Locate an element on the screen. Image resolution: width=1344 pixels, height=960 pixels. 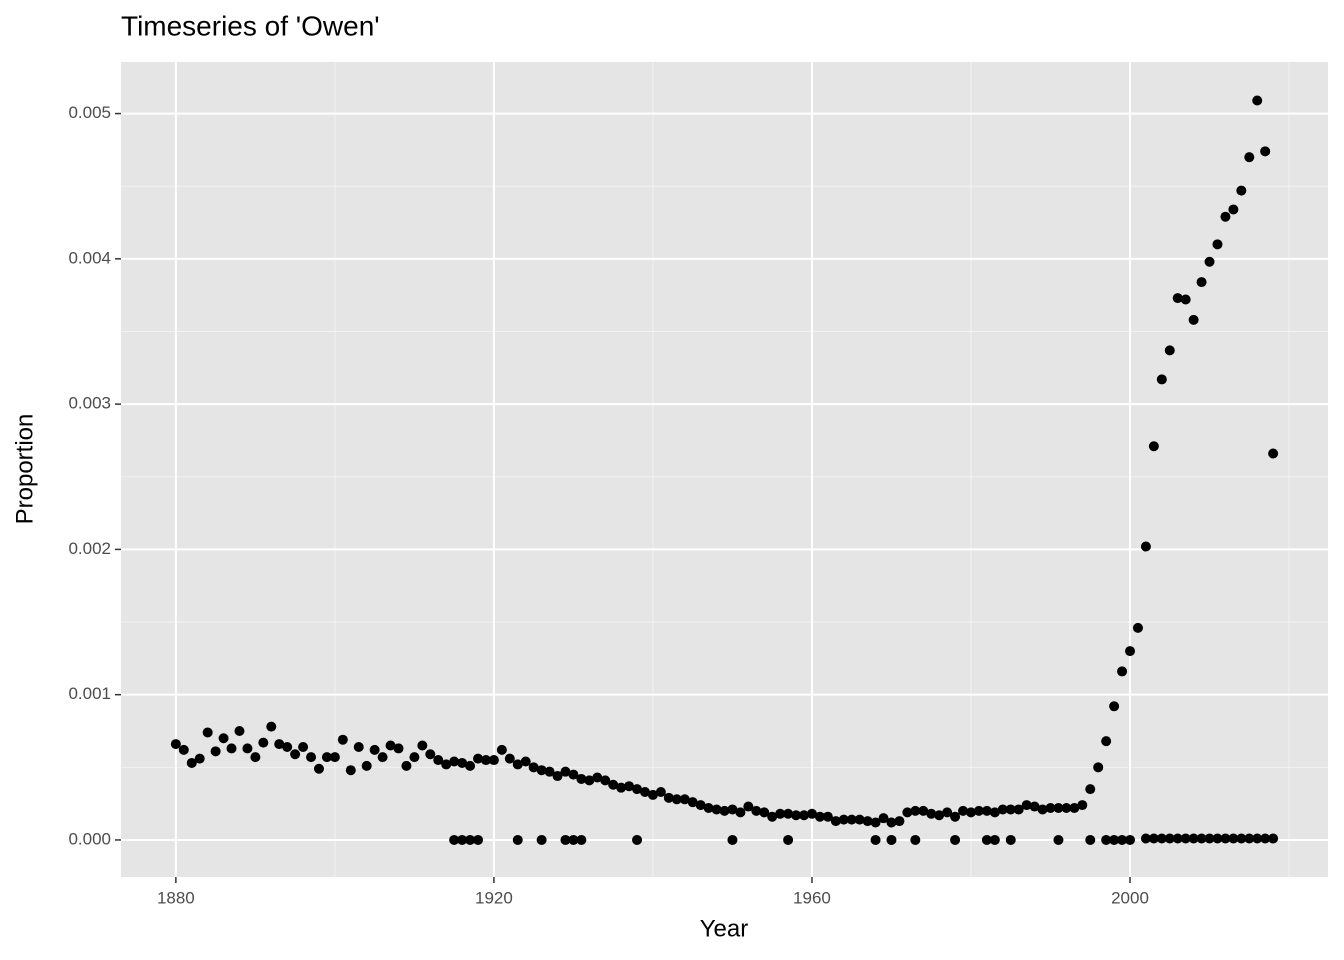
x-tick-label: 1960 is located at coordinates (812, 897).